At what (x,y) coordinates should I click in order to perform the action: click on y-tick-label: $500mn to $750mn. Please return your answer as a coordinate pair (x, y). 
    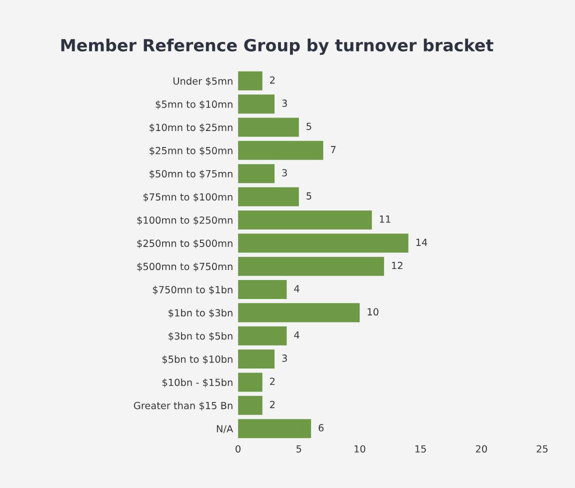
    Looking at the image, I should click on (184, 267).